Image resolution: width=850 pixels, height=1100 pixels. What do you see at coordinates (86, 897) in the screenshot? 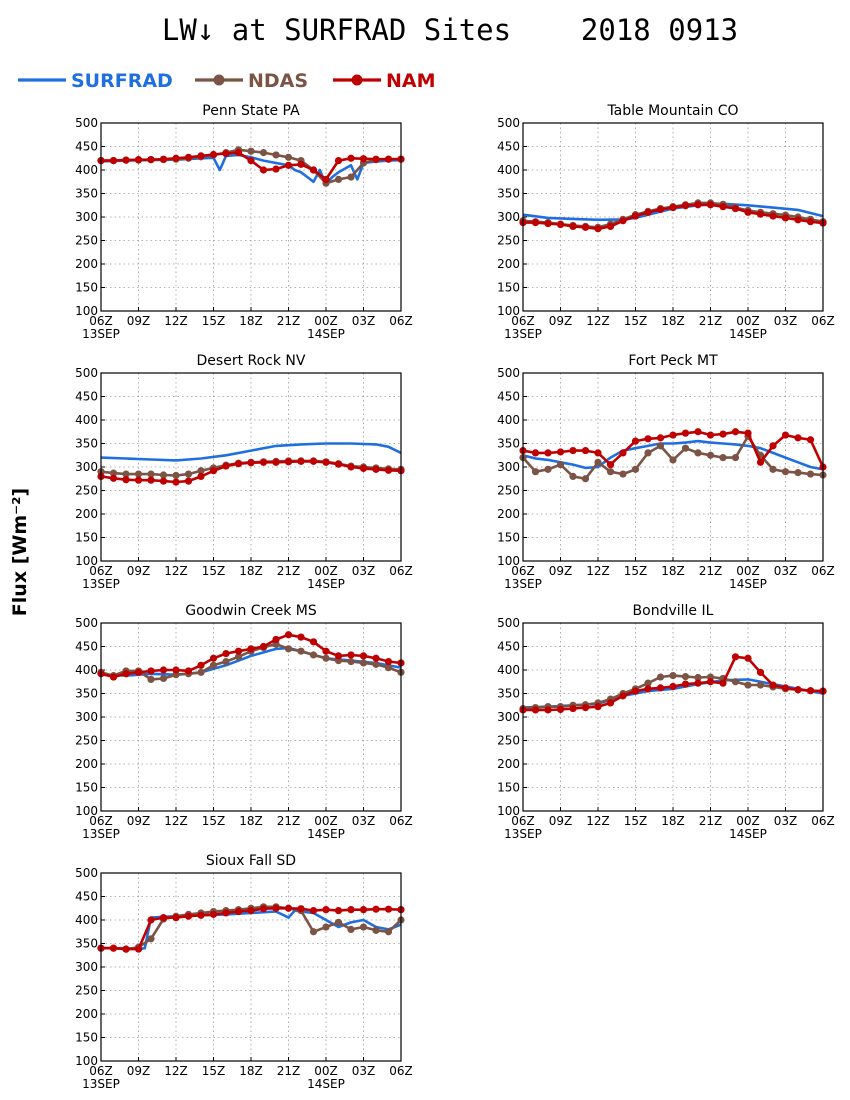
I see `y-tick-label: 450` at bounding box center [86, 897].